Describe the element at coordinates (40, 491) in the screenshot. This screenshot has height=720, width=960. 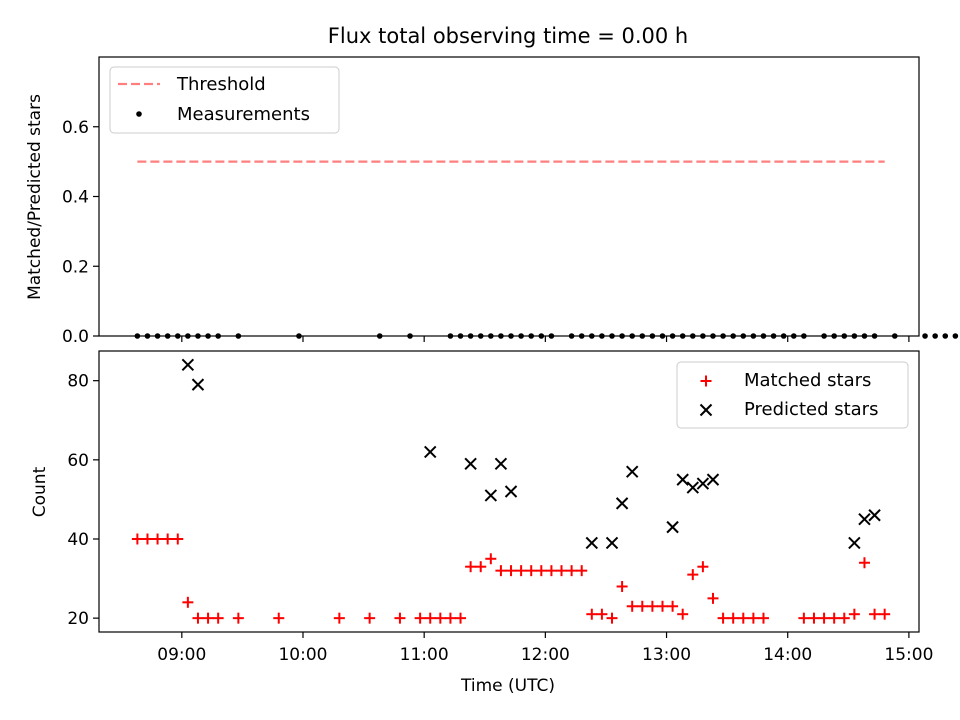
I see `bottom-y-axis-label: Count` at that location.